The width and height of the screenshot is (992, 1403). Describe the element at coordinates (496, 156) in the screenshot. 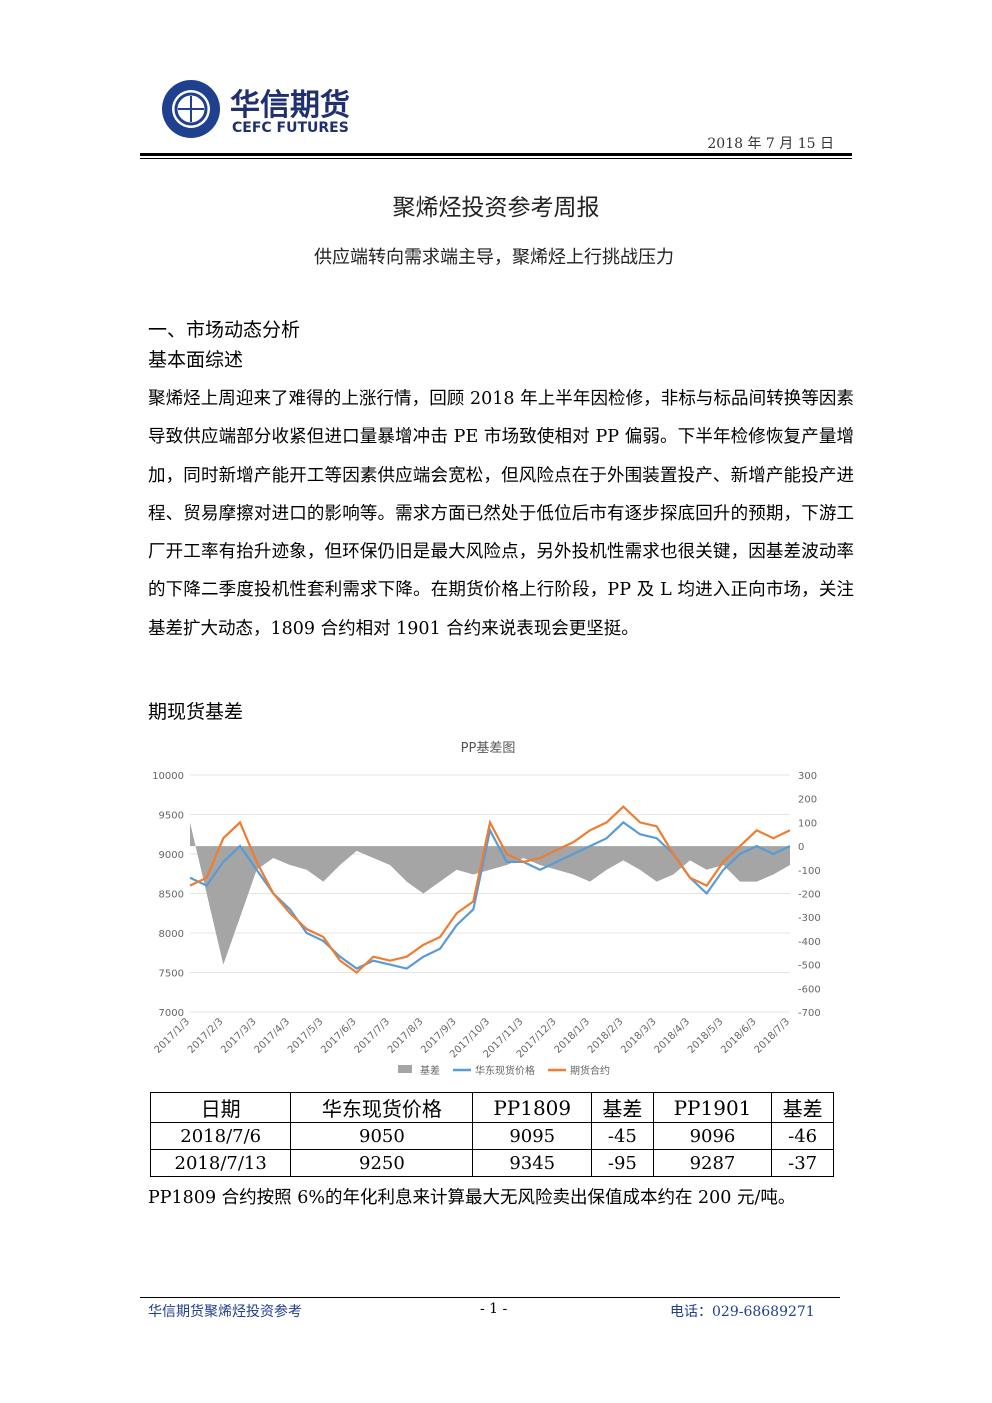

I see `header-rule` at that location.